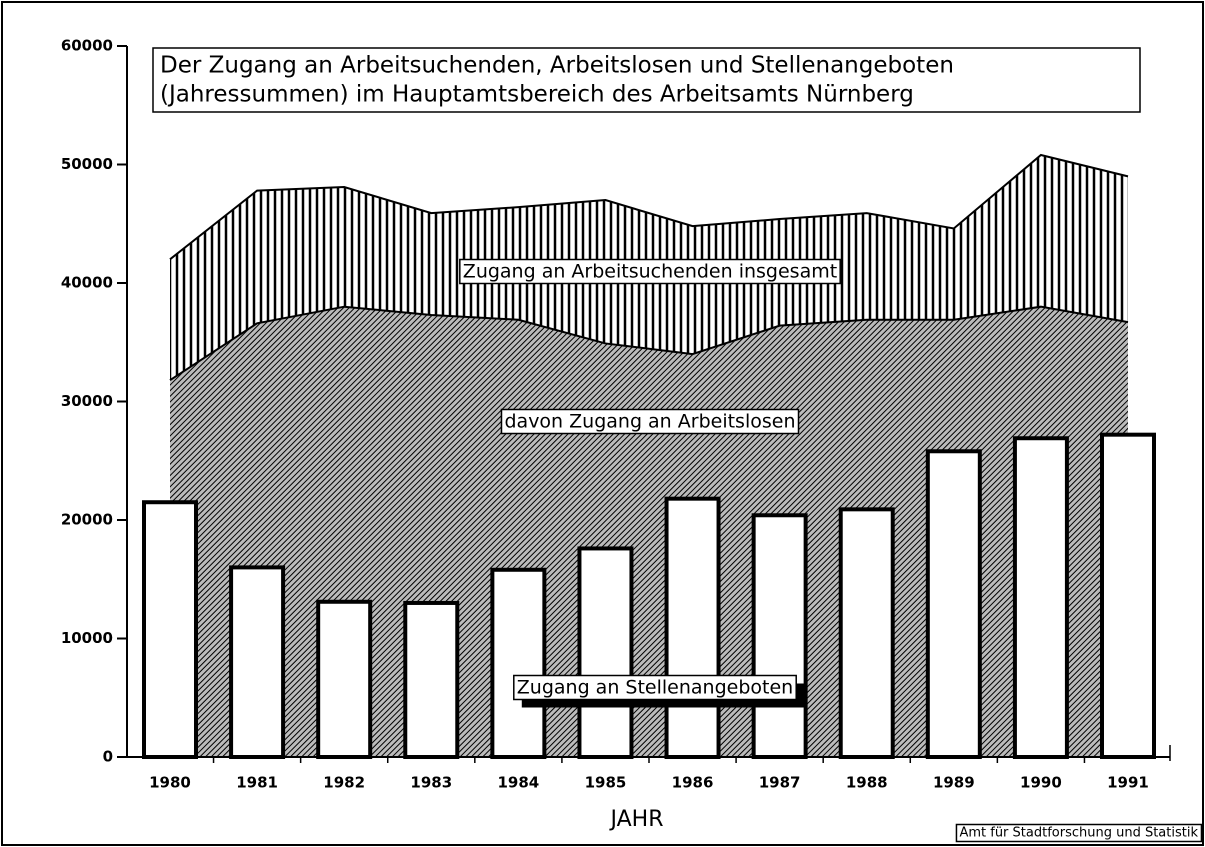 The height and width of the screenshot is (847, 1205). Describe the element at coordinates (87, 520) in the screenshot. I see `y-tick-label: 20000` at that location.